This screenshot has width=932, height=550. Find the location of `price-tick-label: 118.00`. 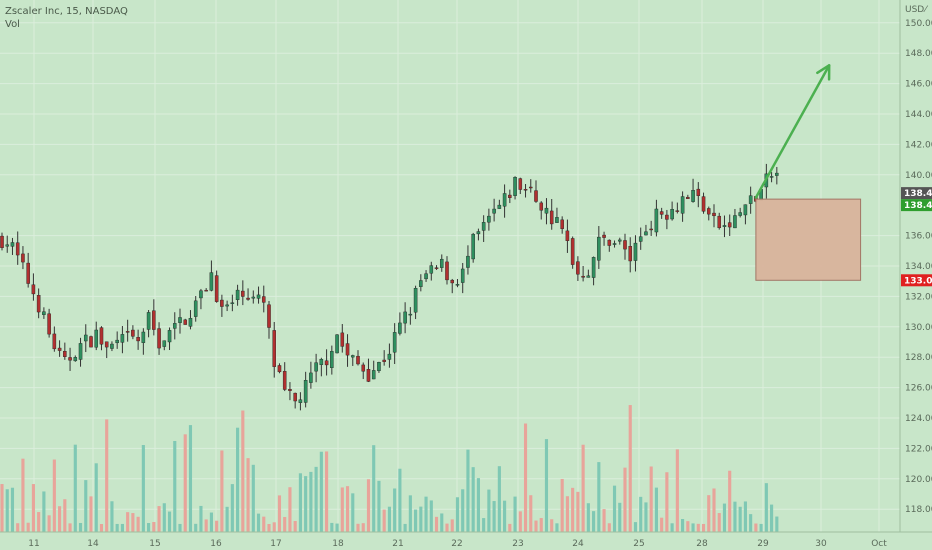

price-tick-label: 118.00 is located at coordinates (918, 510).